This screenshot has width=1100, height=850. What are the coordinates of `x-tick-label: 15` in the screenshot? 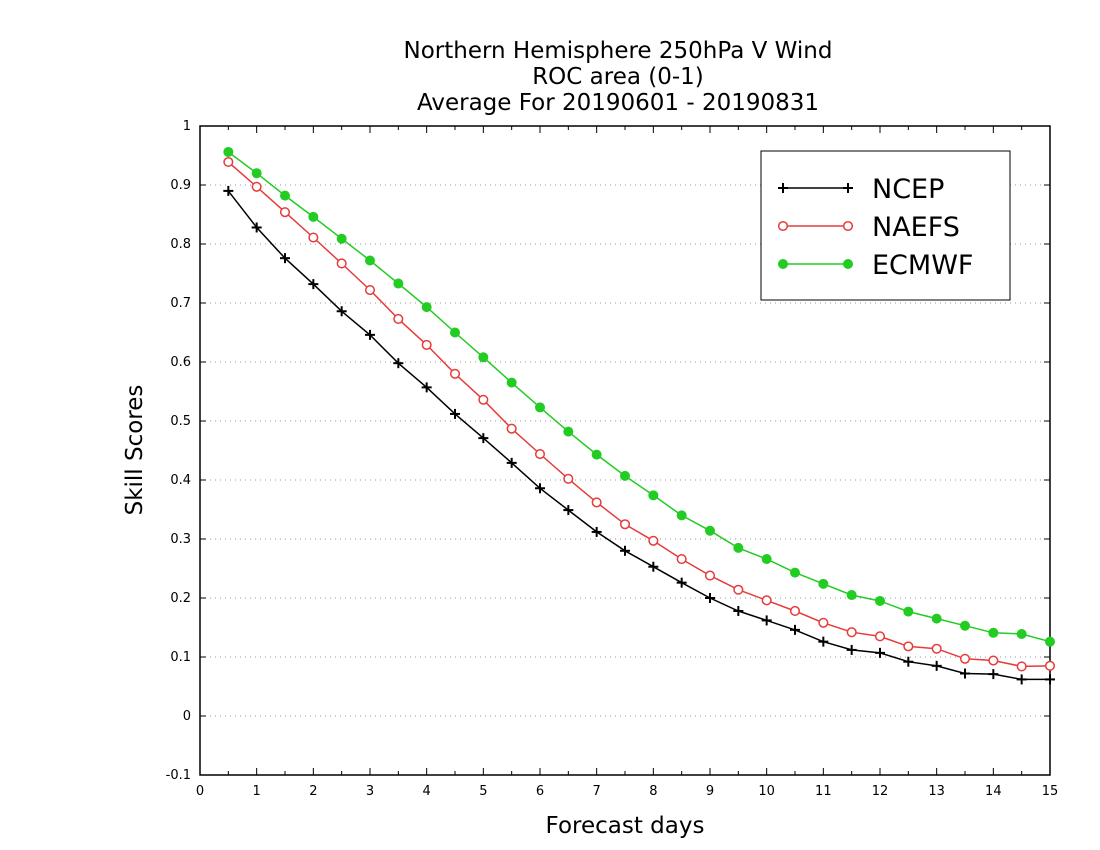 It's located at (1050, 791).